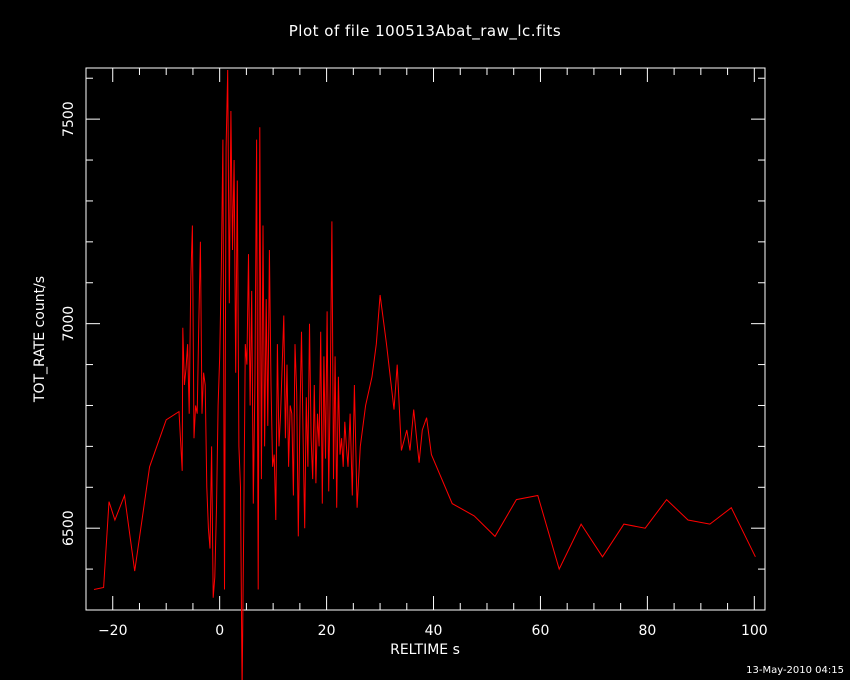 This screenshot has width=850, height=680. Describe the element at coordinates (113, 631) in the screenshot. I see `x-tick-label: −20` at that location.